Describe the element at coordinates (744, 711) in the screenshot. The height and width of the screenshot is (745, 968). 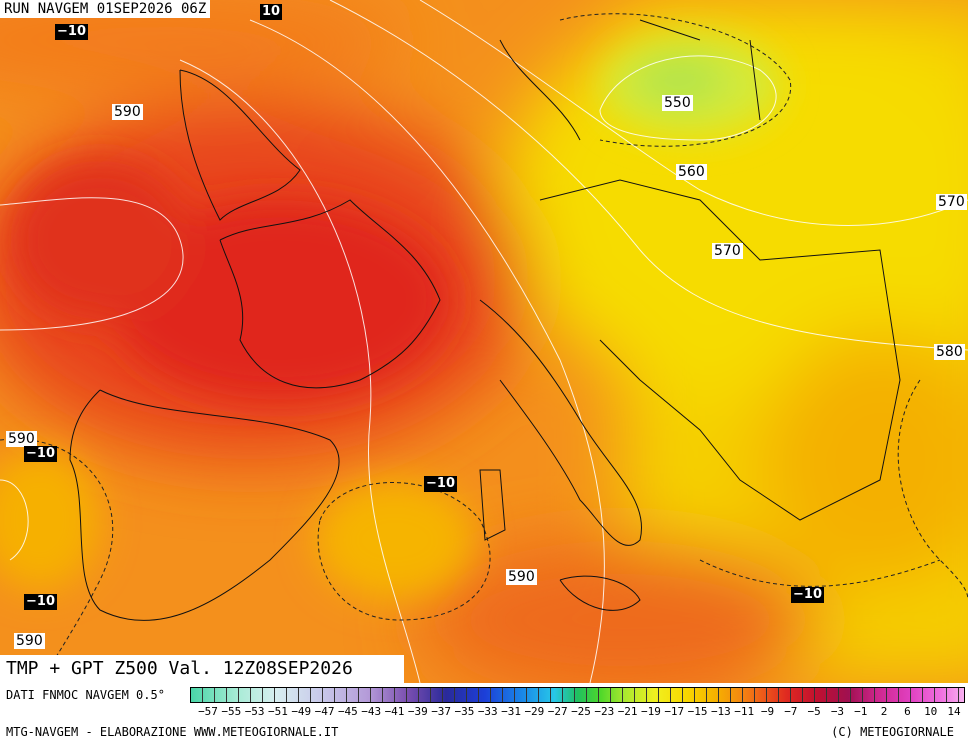
I see `scale-label: −11` at that location.